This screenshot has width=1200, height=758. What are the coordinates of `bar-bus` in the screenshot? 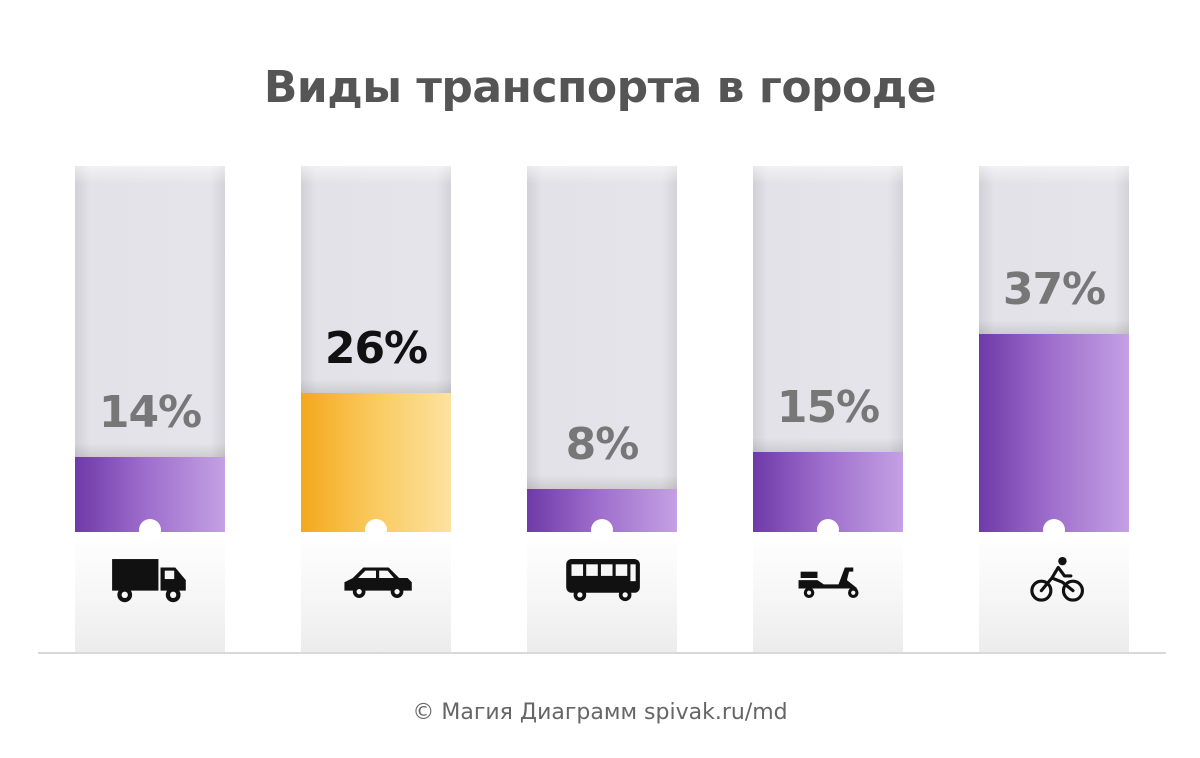 It's located at (602, 503).